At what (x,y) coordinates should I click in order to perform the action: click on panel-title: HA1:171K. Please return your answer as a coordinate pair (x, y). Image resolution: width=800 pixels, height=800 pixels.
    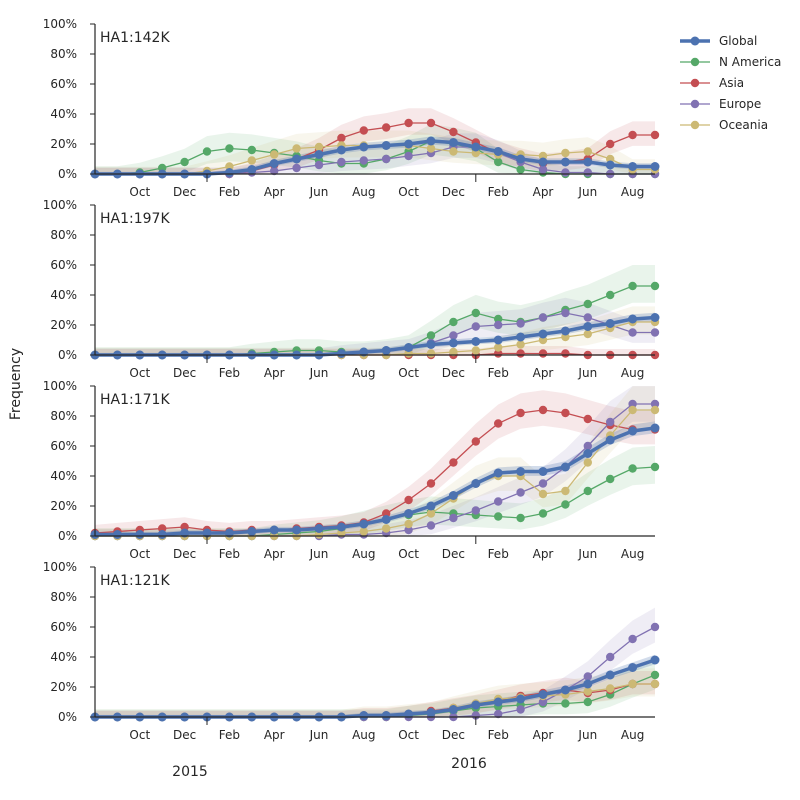
    Looking at the image, I should click on (135, 400).